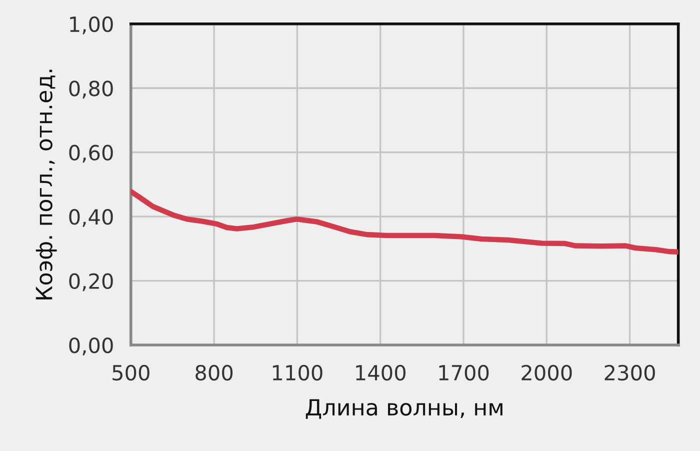  Describe the element at coordinates (91, 25) in the screenshot. I see `y-tick-label: 1,00` at that location.